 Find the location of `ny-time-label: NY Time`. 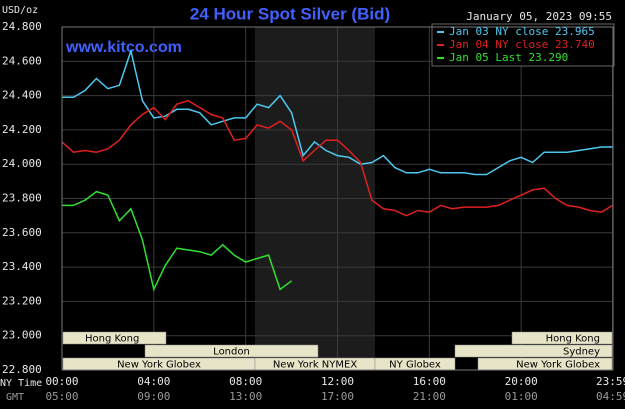

ny-time-label: NY Time is located at coordinates (21, 383).